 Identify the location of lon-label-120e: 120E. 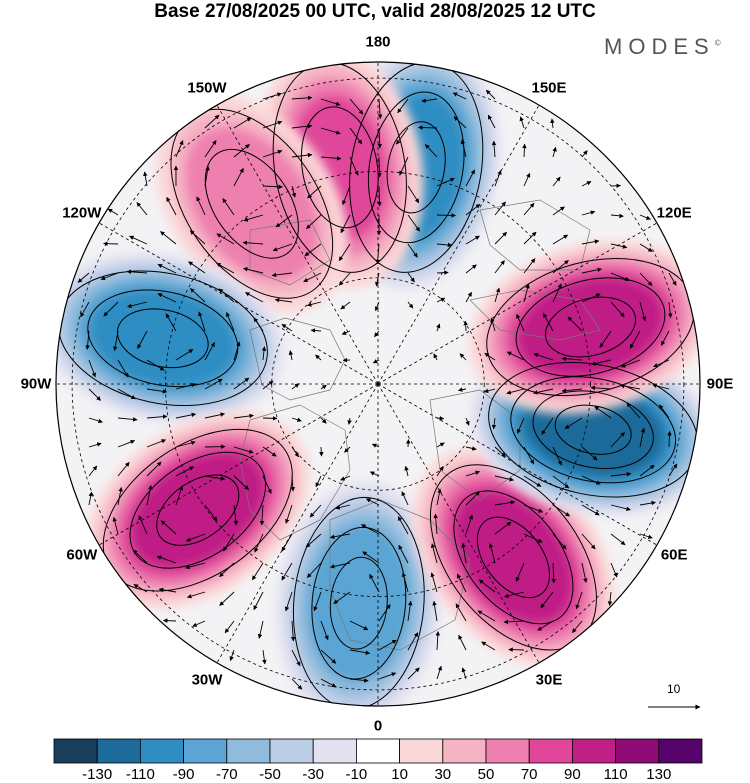
(674, 213).